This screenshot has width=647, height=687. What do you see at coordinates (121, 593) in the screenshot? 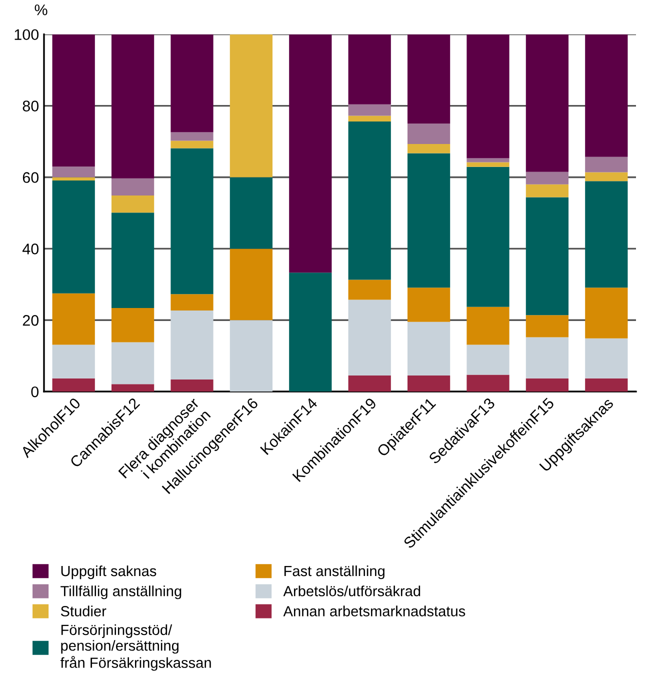
I see `legend-label: Tillfällig anställning` at bounding box center [121, 593].